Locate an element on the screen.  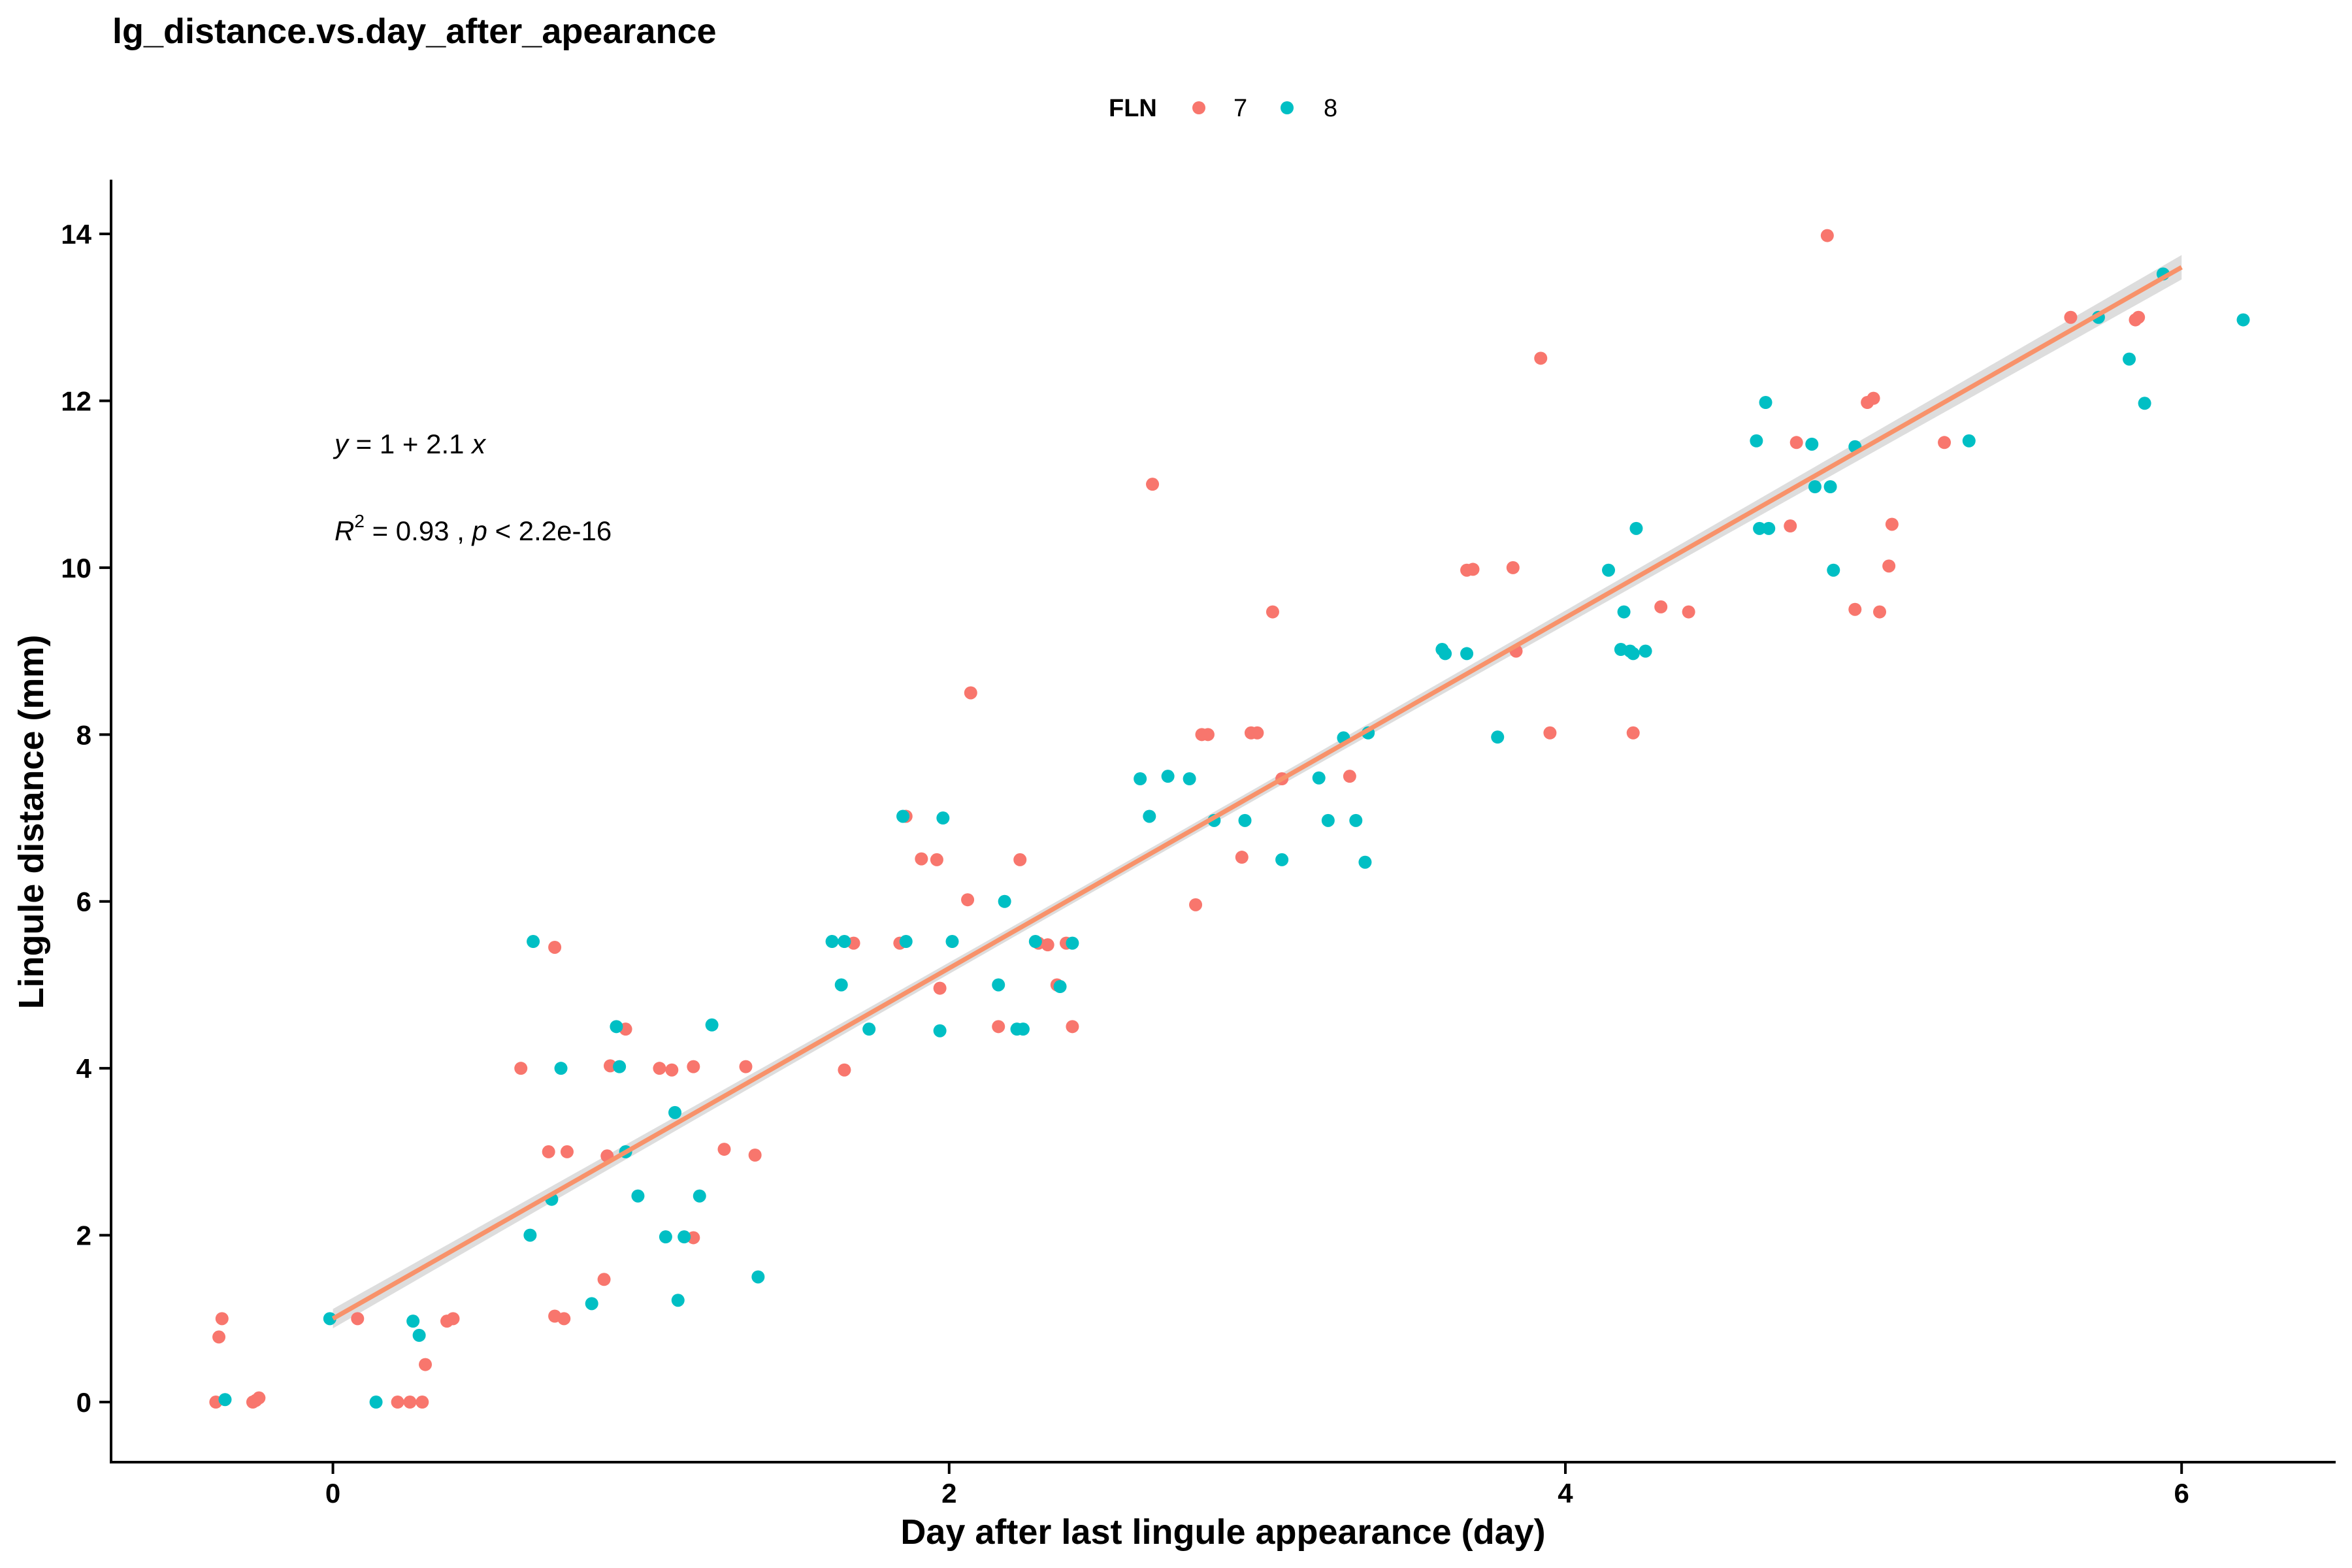
y-tick-label: 4 is located at coordinates (84, 1068).